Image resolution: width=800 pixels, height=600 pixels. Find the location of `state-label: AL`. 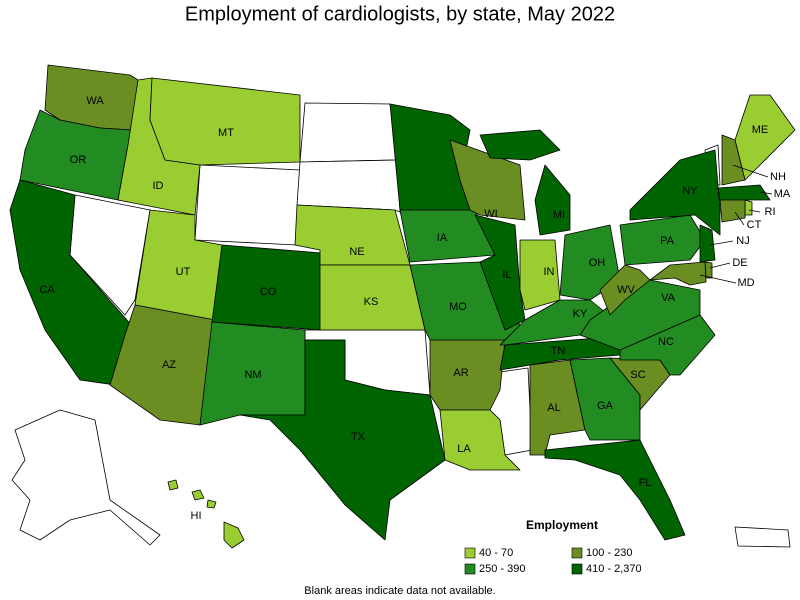

state-label: AL is located at coordinates (553, 408).